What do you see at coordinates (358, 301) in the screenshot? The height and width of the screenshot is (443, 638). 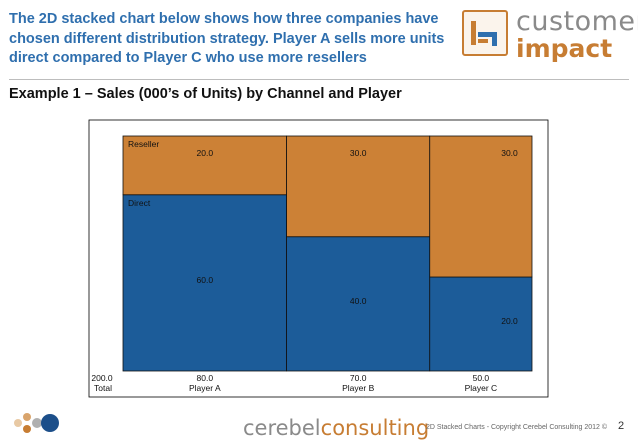 I see `data-label-direct-player-b: 40.0` at bounding box center [358, 301].